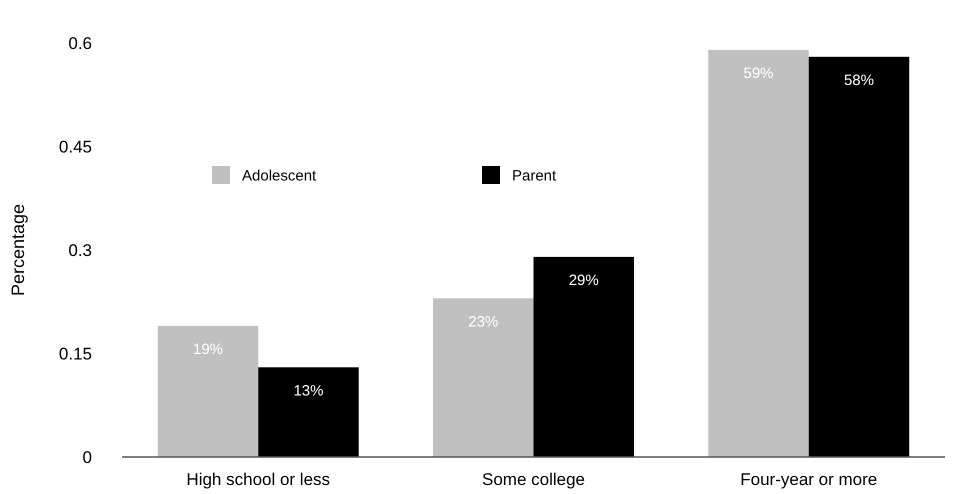  Describe the element at coordinates (483, 321) in the screenshot. I see `data-label: 23%` at that location.